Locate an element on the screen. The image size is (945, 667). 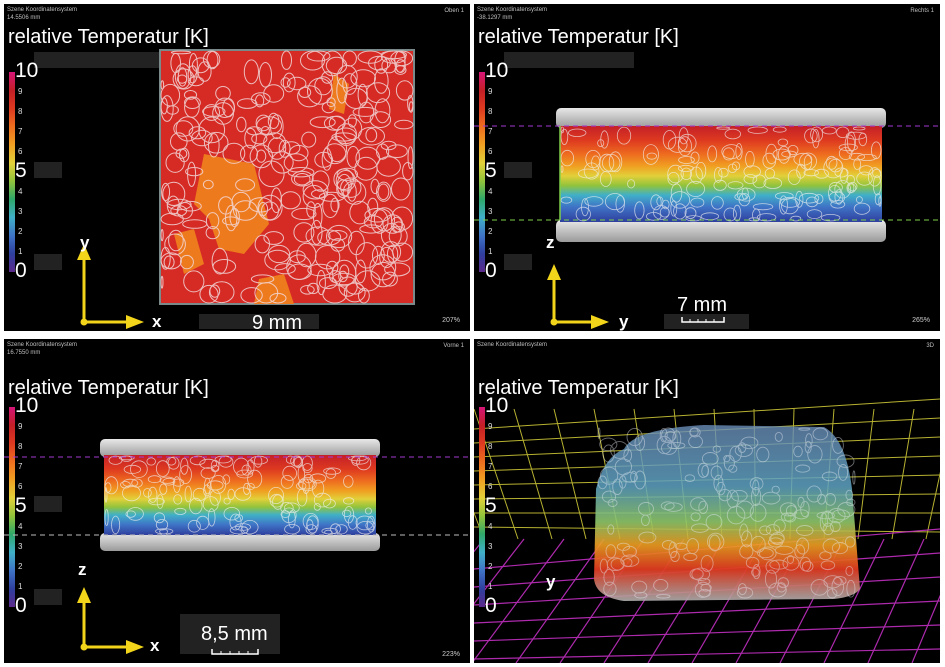
axis-label-h: y is located at coordinates (624, 321).